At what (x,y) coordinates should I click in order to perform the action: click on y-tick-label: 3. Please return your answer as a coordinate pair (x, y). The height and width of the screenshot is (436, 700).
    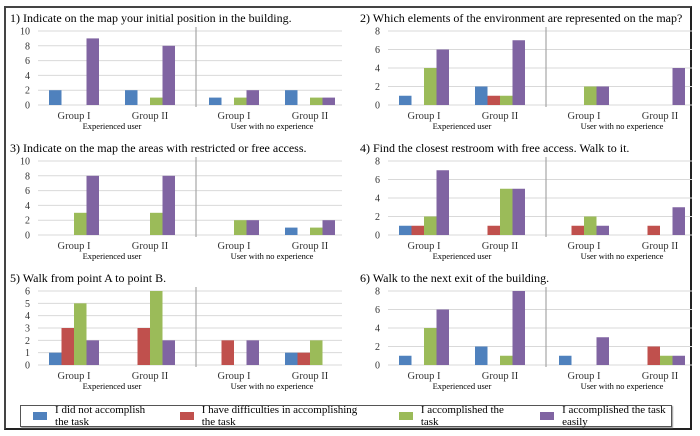
    Looking at the image, I should click on (27, 329).